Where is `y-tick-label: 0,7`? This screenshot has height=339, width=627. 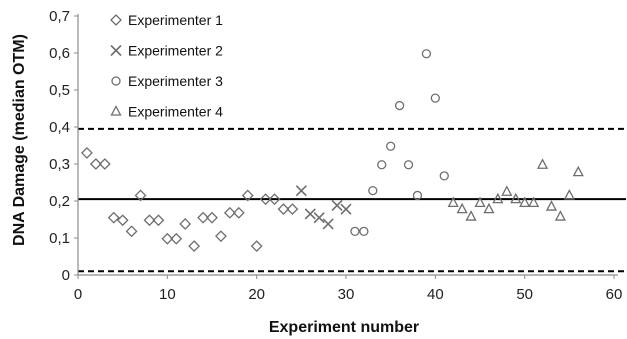 y-tick-label: 0,7 is located at coordinates (59, 16).